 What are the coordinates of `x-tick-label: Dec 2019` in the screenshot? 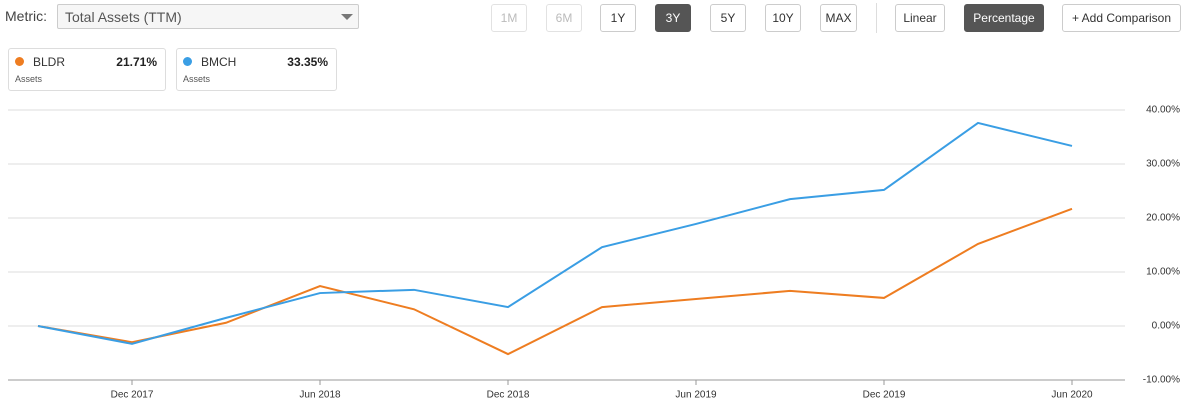 It's located at (884, 395).